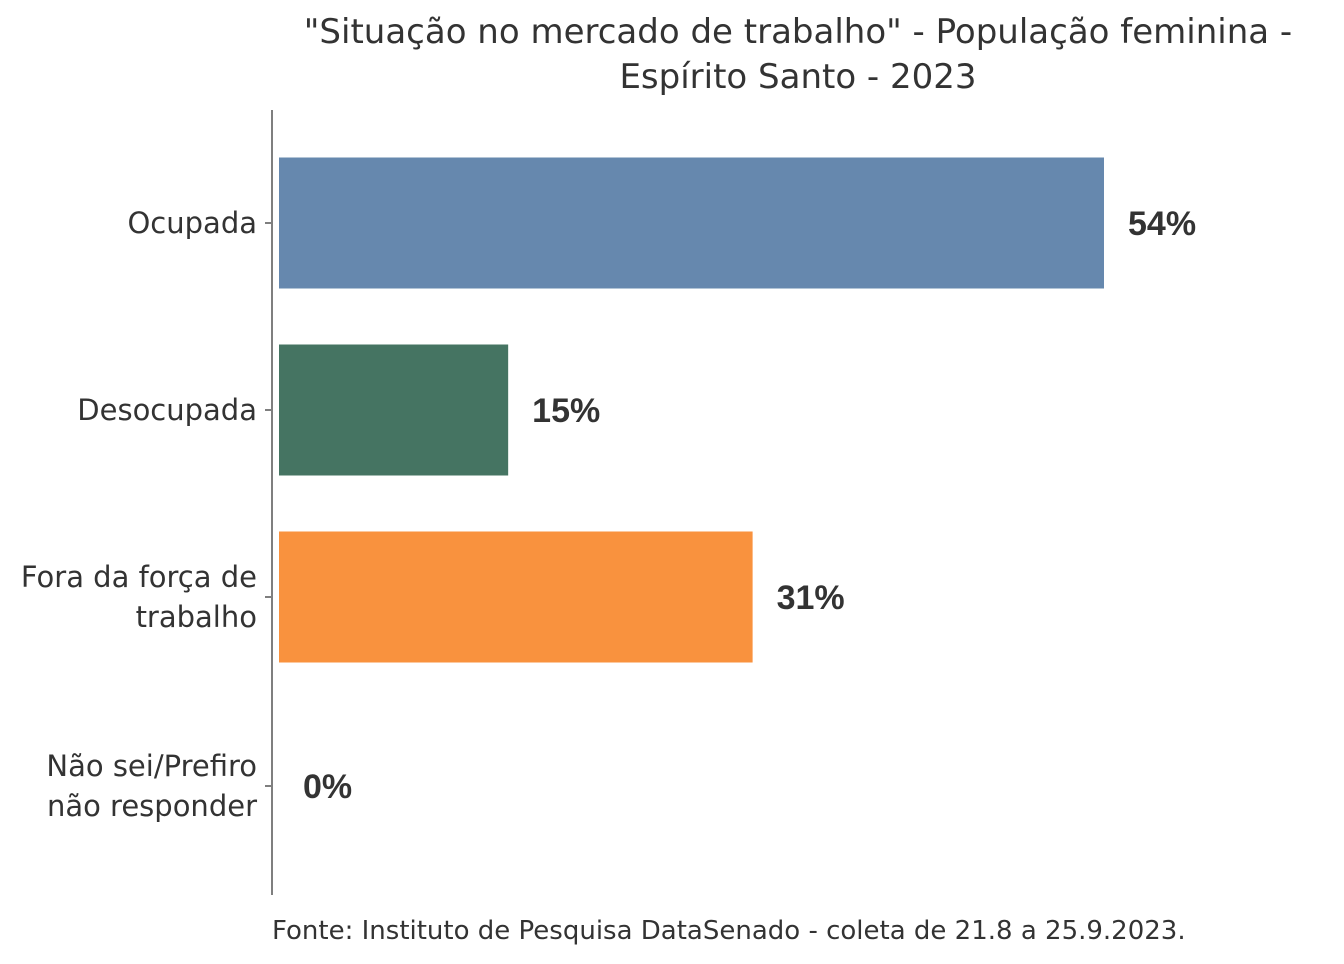  Describe the element at coordinates (1162, 224) in the screenshot. I see `value-label: 54%` at that location.